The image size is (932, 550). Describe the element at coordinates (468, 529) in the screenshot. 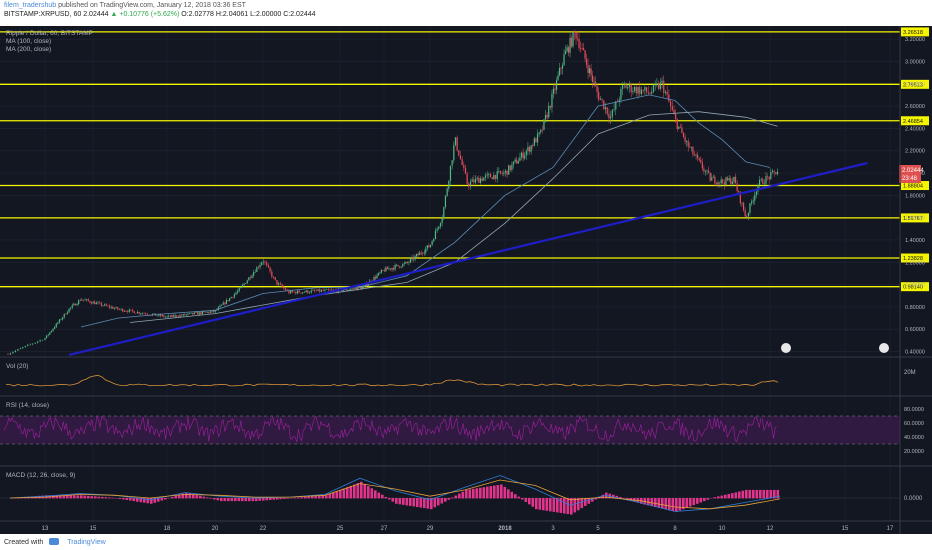

I see `time-axis: 13 15 18 20 22 25 27 29 2018 3 5 8 10 12 15 17` at that location.